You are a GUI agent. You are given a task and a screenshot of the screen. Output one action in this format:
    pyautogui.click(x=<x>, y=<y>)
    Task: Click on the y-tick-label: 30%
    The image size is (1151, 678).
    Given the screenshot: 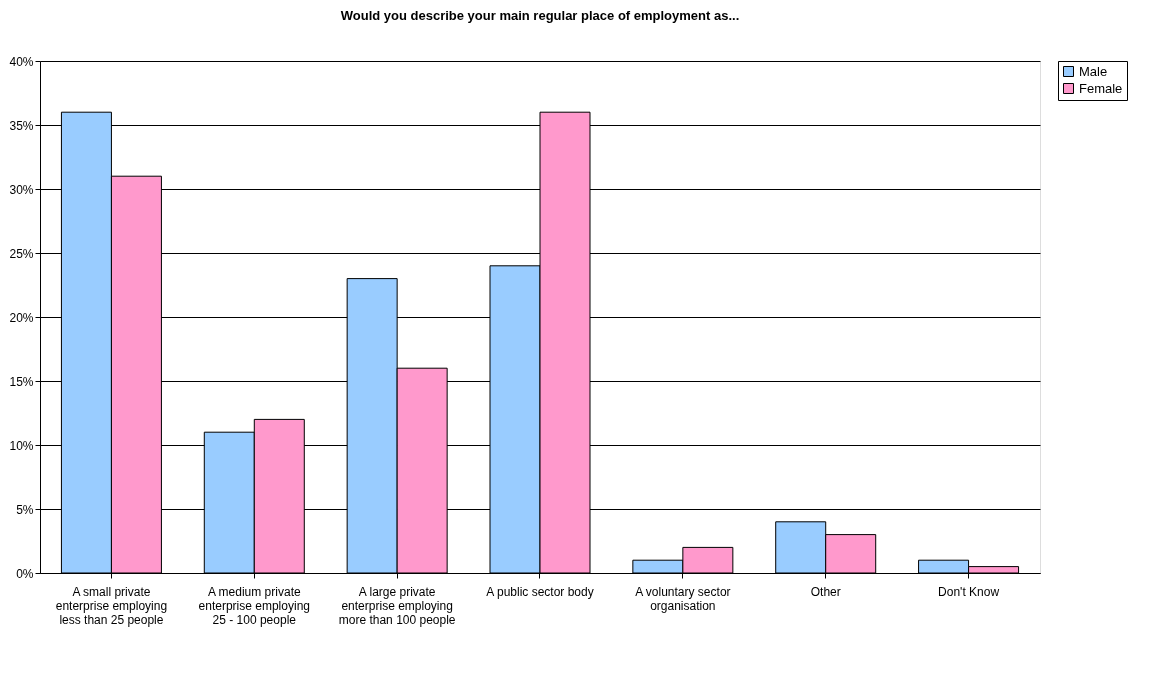 What is the action you would take?
    pyautogui.click(x=21, y=189)
    